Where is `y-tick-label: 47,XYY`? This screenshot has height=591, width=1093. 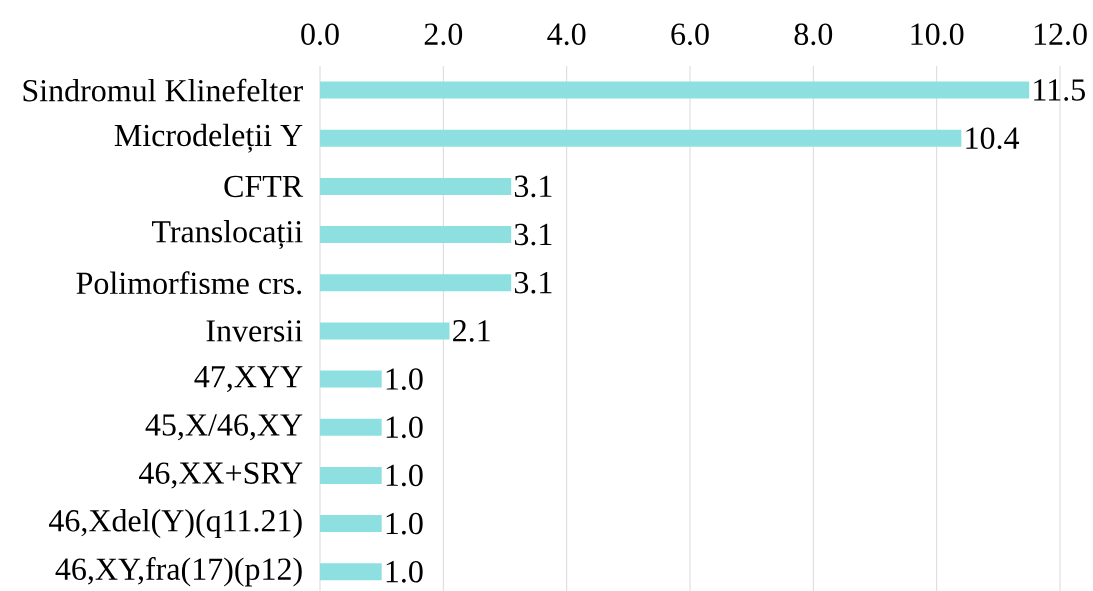
y-tick-label: 47,XYY is located at coordinates (248, 379).